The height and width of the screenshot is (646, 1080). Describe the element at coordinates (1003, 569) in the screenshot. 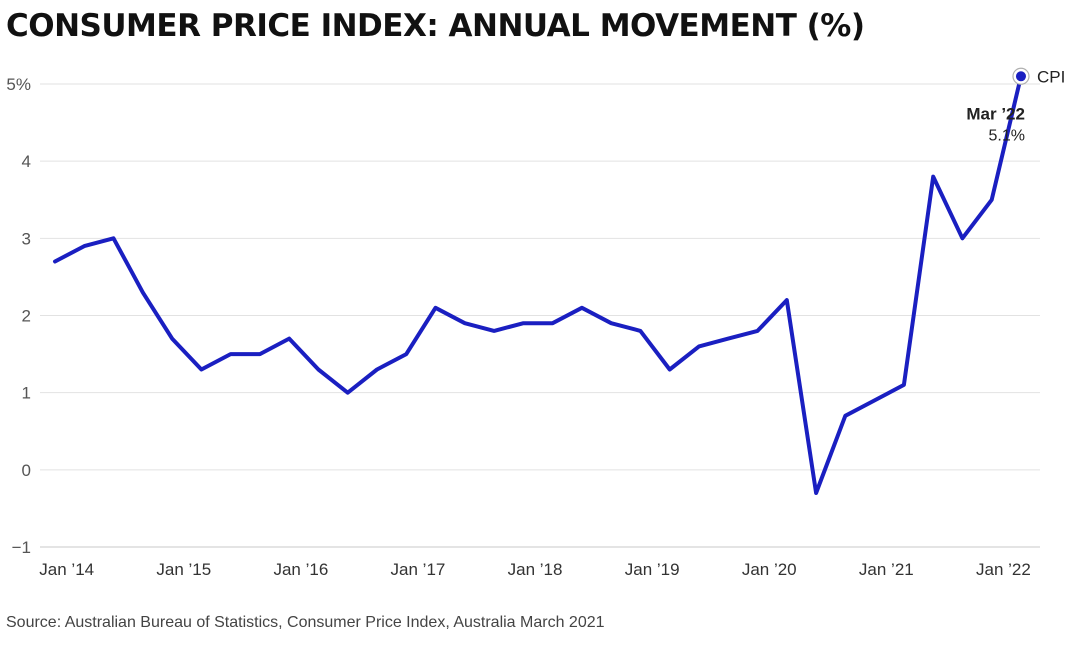

I see `x-tick-label: Jan ’22` at that location.